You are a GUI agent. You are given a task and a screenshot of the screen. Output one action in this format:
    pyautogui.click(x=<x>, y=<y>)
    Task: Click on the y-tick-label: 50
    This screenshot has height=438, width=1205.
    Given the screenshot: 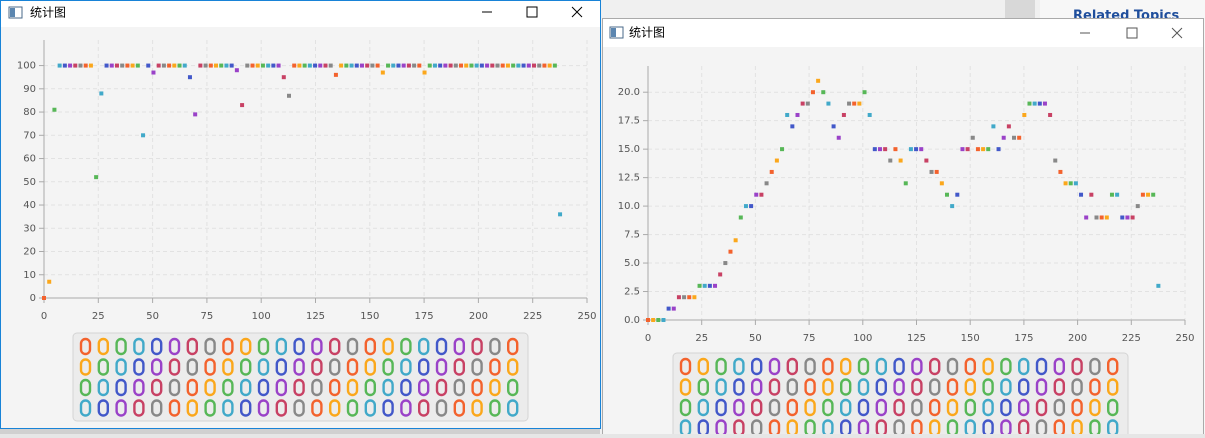 What is the action you would take?
    pyautogui.click(x=29, y=182)
    